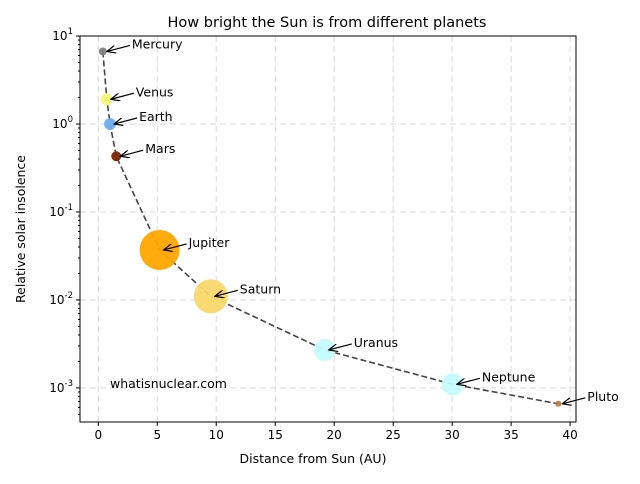  What do you see at coordinates (275, 435) in the screenshot?
I see `x-tick-label: 15` at bounding box center [275, 435].